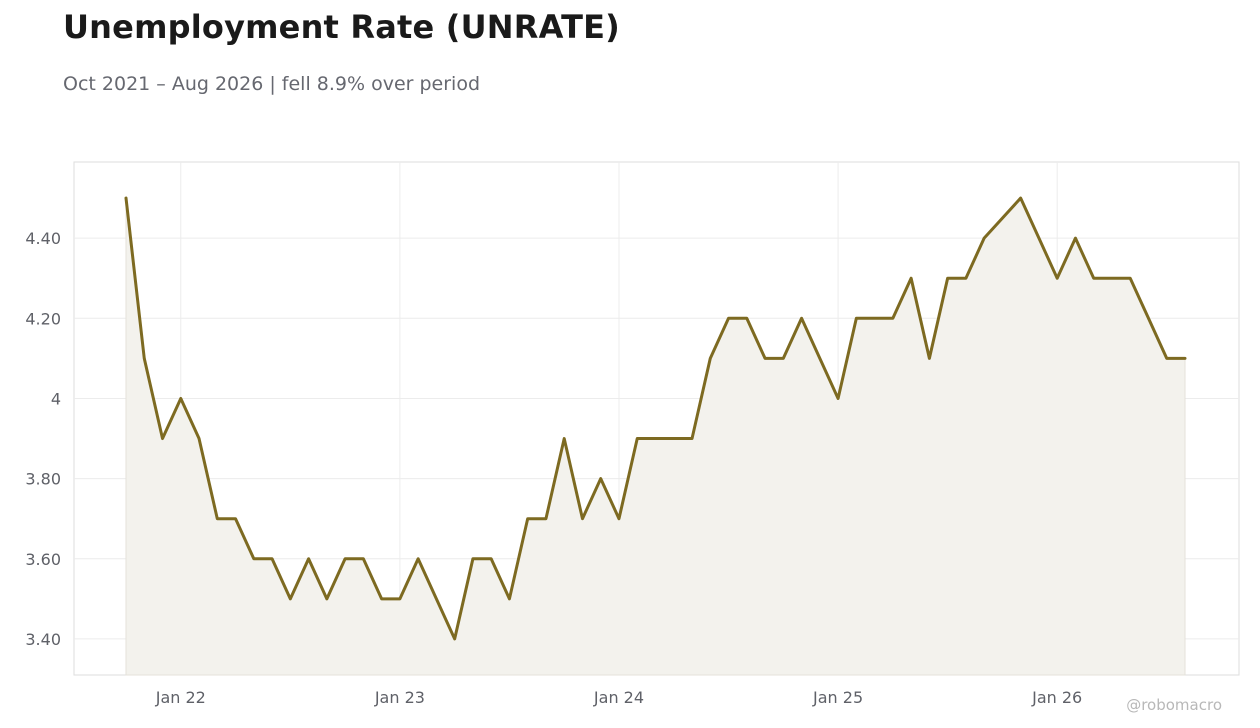  Describe the element at coordinates (43, 559) in the screenshot. I see `y-tick-label: 3.60` at that location.